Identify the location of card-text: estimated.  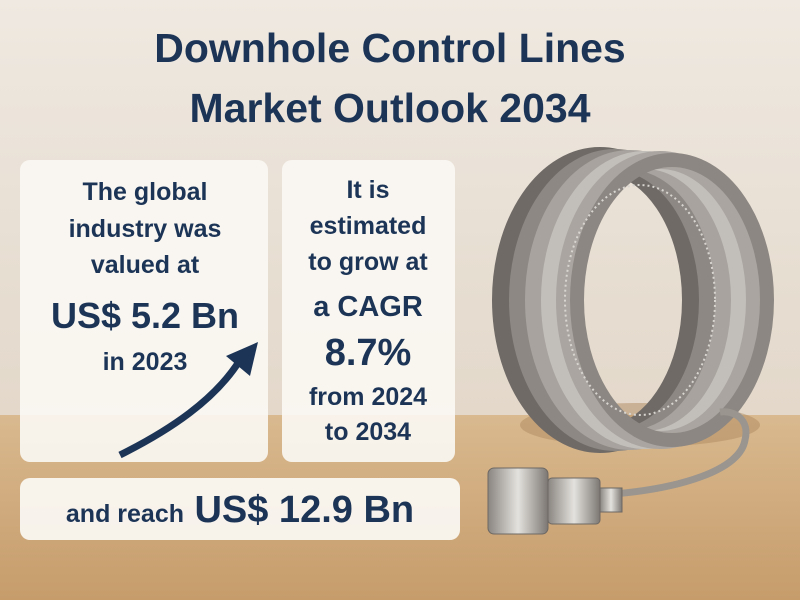
(368, 226).